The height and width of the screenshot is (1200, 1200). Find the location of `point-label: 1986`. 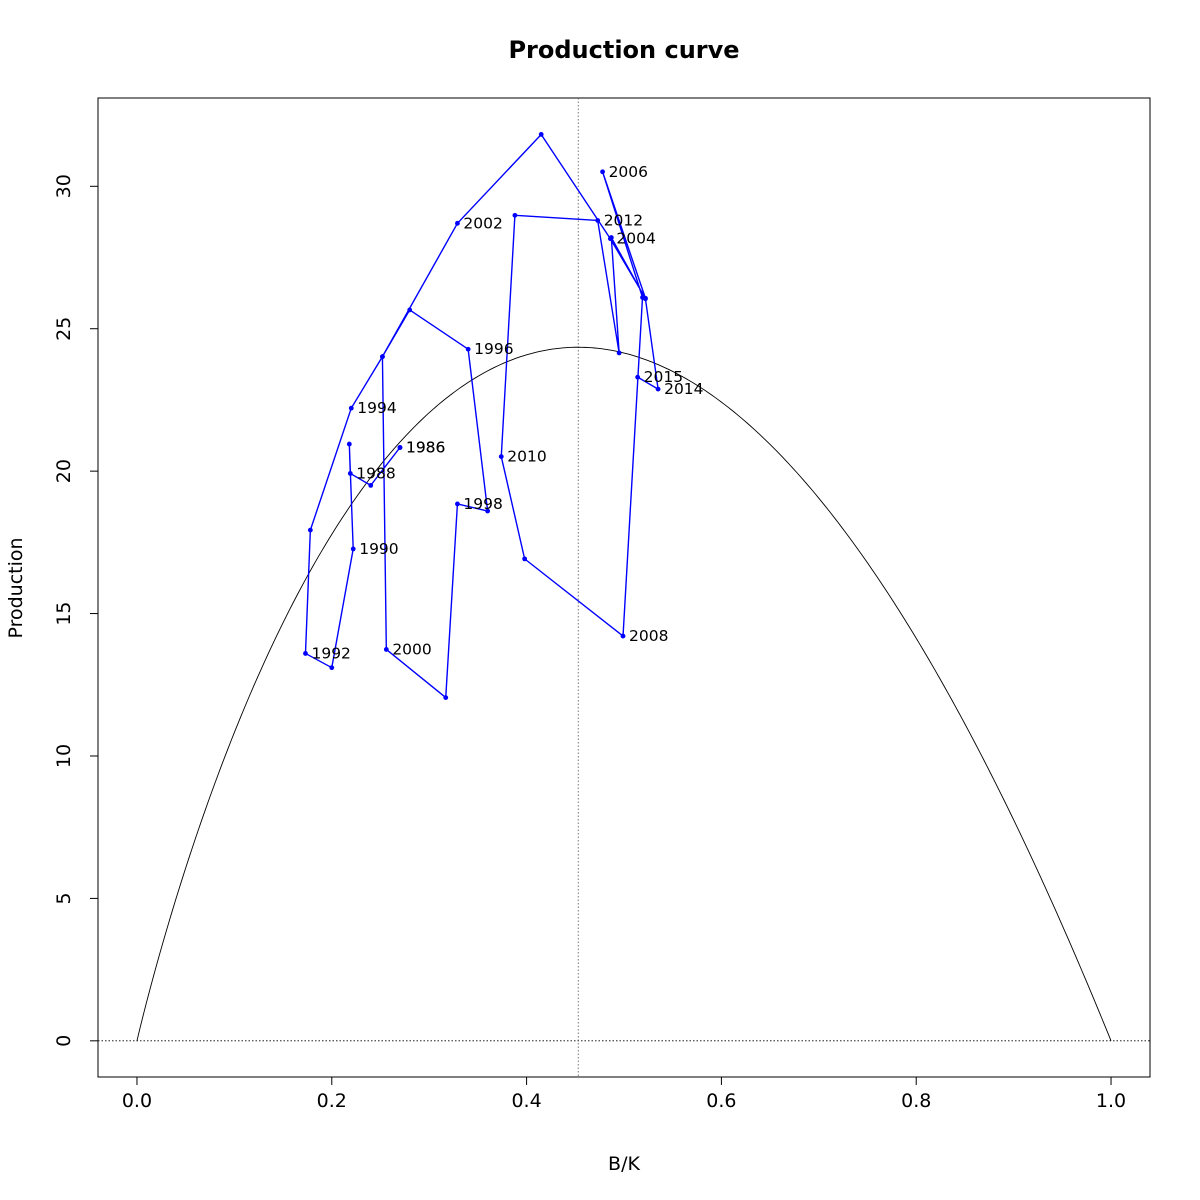

point-label: 1986 is located at coordinates (425, 448).